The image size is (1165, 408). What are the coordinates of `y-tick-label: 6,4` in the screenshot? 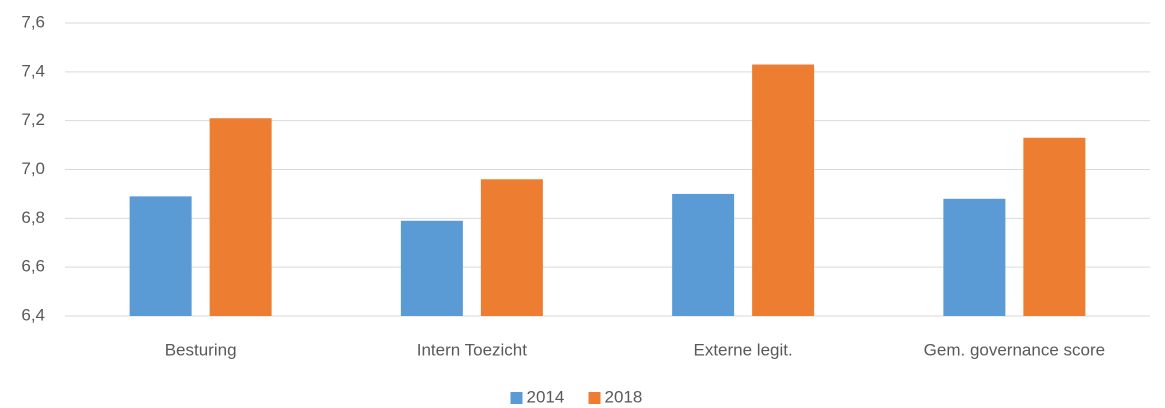 It's located at (33, 314).